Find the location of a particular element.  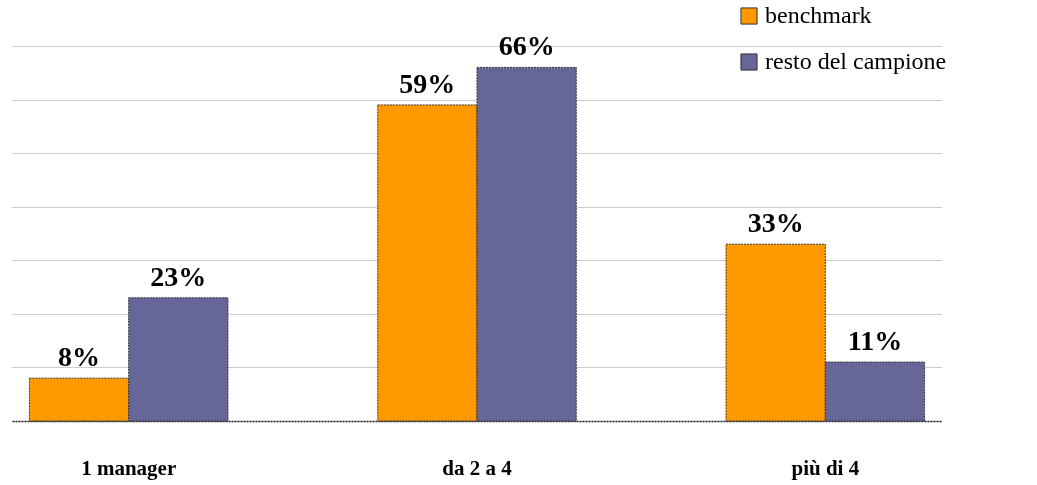

legend-label: resto del campione is located at coordinates (856, 61).